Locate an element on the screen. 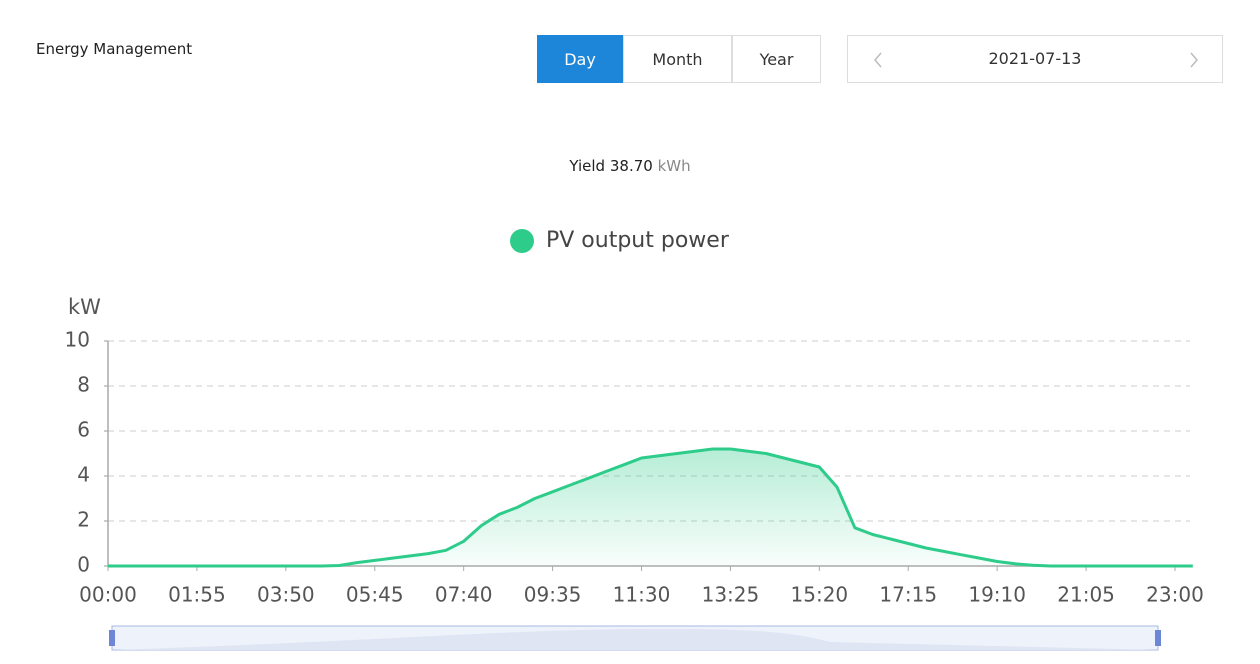 This screenshot has height=664, width=1260. x-tick-label: 00:00 is located at coordinates (108, 595).